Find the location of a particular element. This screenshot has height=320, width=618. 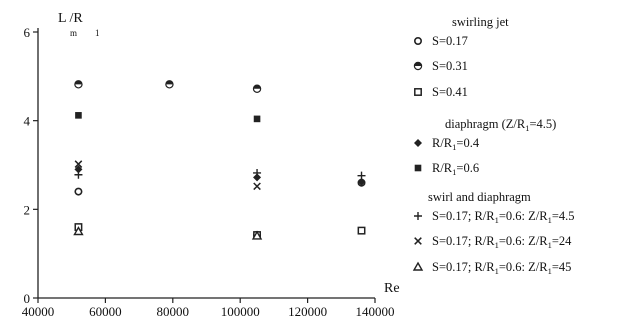

x-tick-label: 120000 is located at coordinates (307, 311).